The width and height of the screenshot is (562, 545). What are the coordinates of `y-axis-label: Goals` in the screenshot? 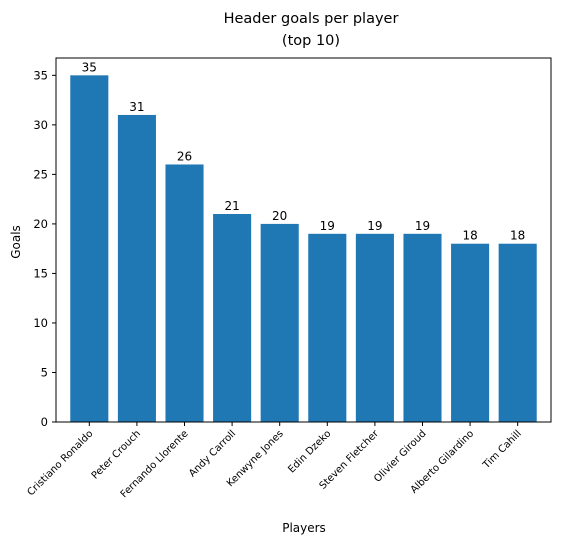 It's located at (16, 242).